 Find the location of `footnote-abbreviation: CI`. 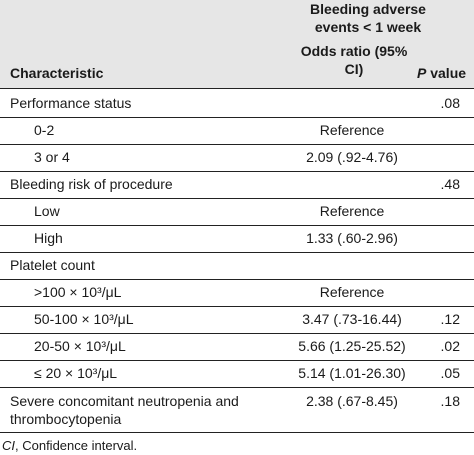

footnote-abbreviation: CI is located at coordinates (8, 445).